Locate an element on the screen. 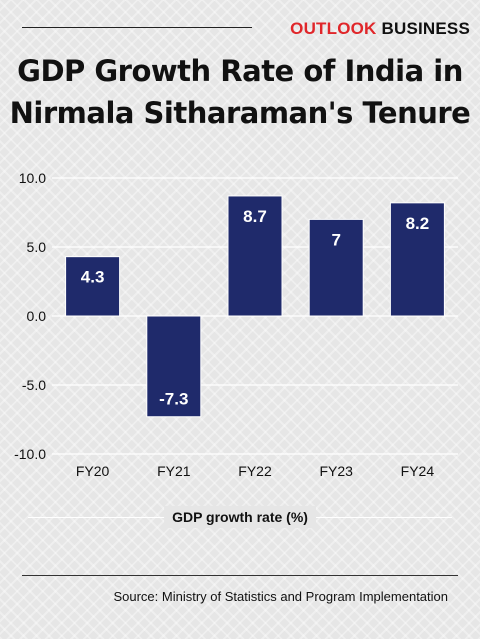 The image size is (480, 639). data-label: 8.2 is located at coordinates (418, 223).